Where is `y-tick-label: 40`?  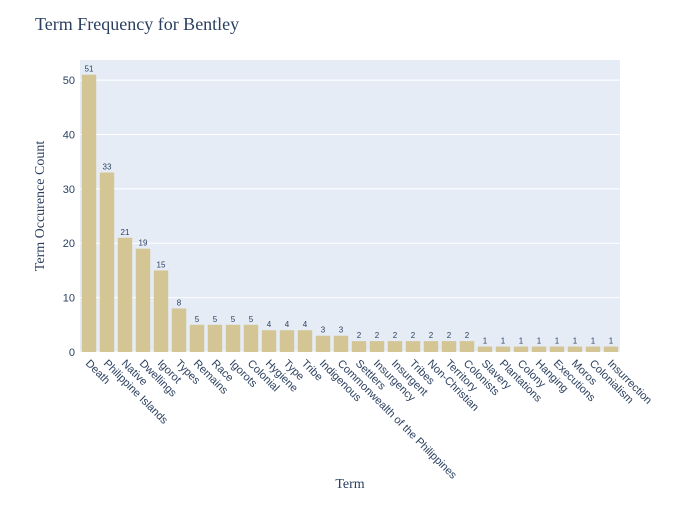
y-tick-label: 40 is located at coordinates (69, 135).